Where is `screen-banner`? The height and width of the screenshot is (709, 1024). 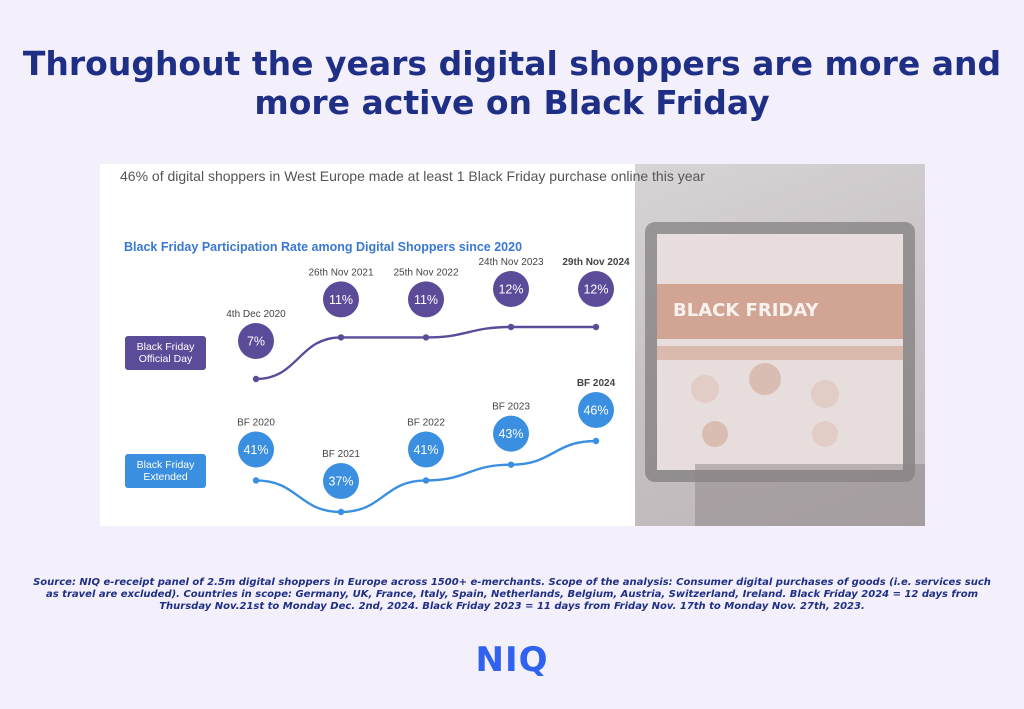 screen-banner is located at coordinates (780, 311).